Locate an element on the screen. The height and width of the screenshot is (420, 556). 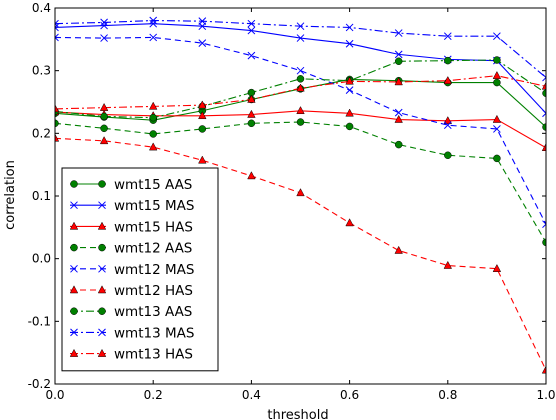
x-tick-label: 0.6 is located at coordinates (349, 395).